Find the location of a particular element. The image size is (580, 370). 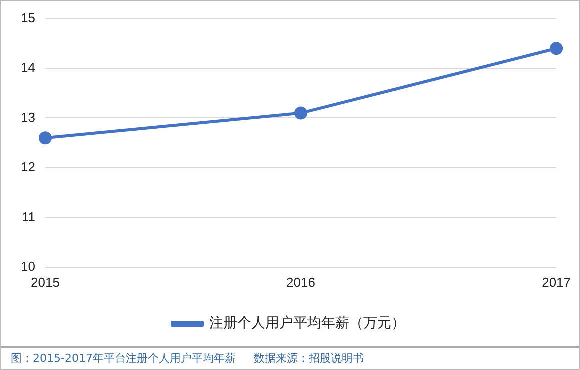

text: 图：2015-2017年平台注册个人用户平均年薪 is located at coordinates (123, 358).